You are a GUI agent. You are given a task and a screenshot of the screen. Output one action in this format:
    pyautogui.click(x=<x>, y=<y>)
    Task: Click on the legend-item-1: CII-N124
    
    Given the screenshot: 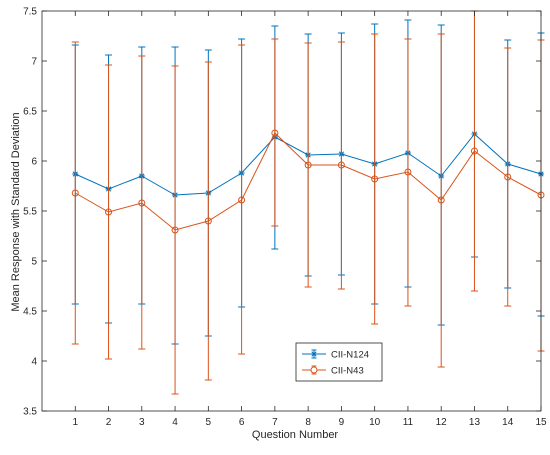 What is the action you would take?
    pyautogui.click(x=335, y=355)
    